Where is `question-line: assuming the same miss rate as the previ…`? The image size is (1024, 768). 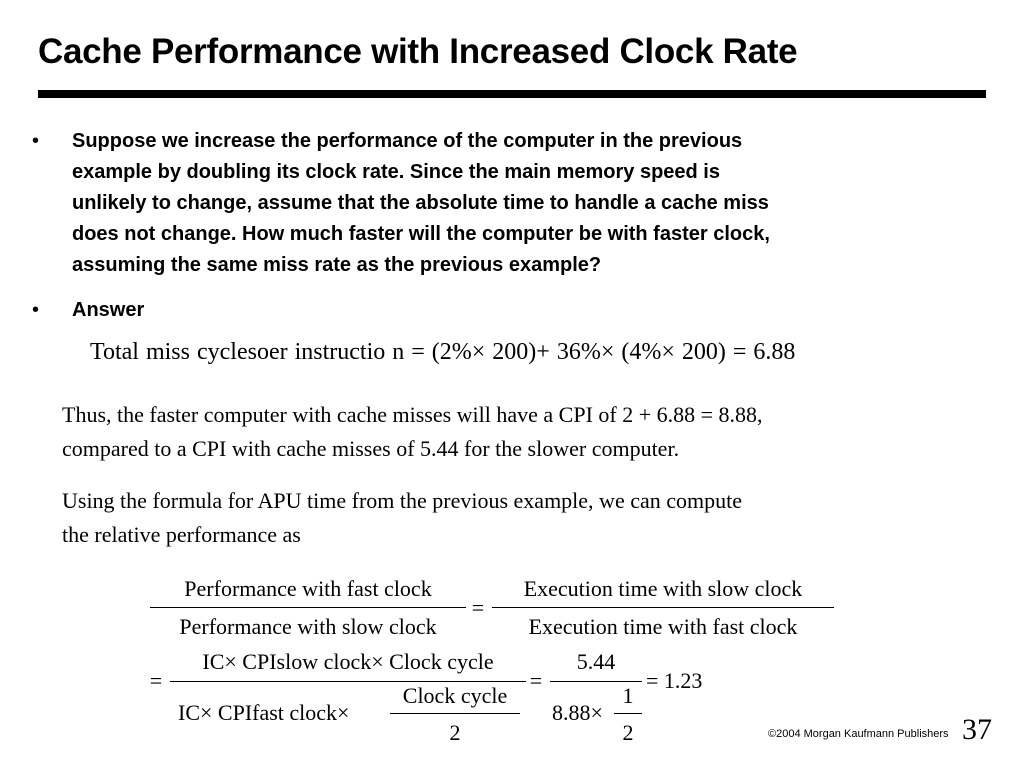
question-line: assuming the same miss rate as the previ… is located at coordinates (337, 265).